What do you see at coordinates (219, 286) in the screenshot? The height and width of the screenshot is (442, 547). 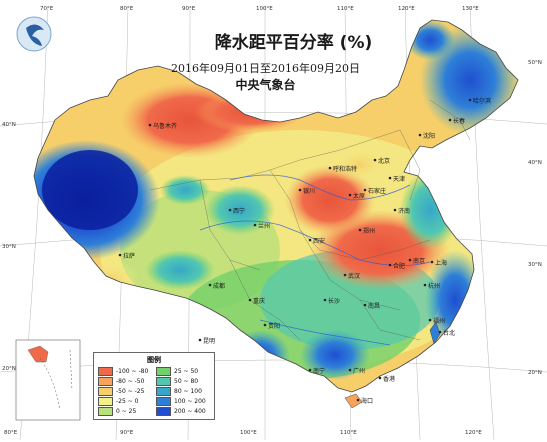 I see `city-label: 成都` at bounding box center [219, 286].